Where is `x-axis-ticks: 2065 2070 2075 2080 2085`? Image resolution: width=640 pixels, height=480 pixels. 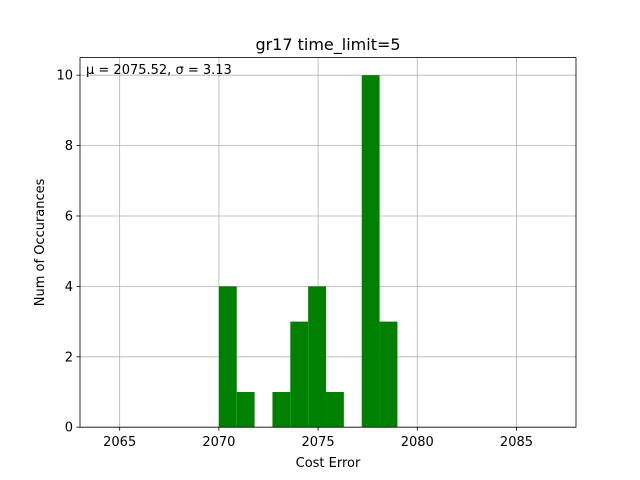
x-axis-ticks: 2065 2070 2075 2080 2085 is located at coordinates (318, 438).